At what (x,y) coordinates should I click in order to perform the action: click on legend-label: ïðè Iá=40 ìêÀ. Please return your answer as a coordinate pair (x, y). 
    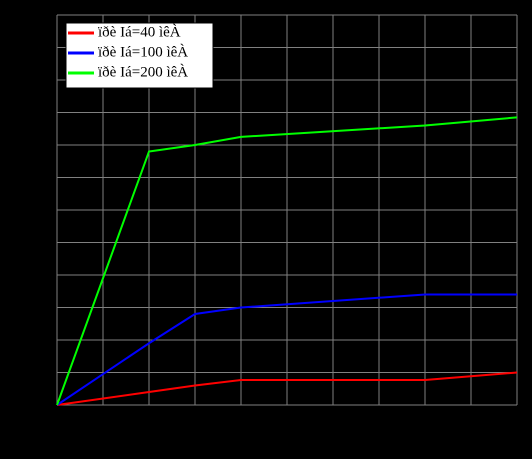
    Looking at the image, I should click on (139, 31).